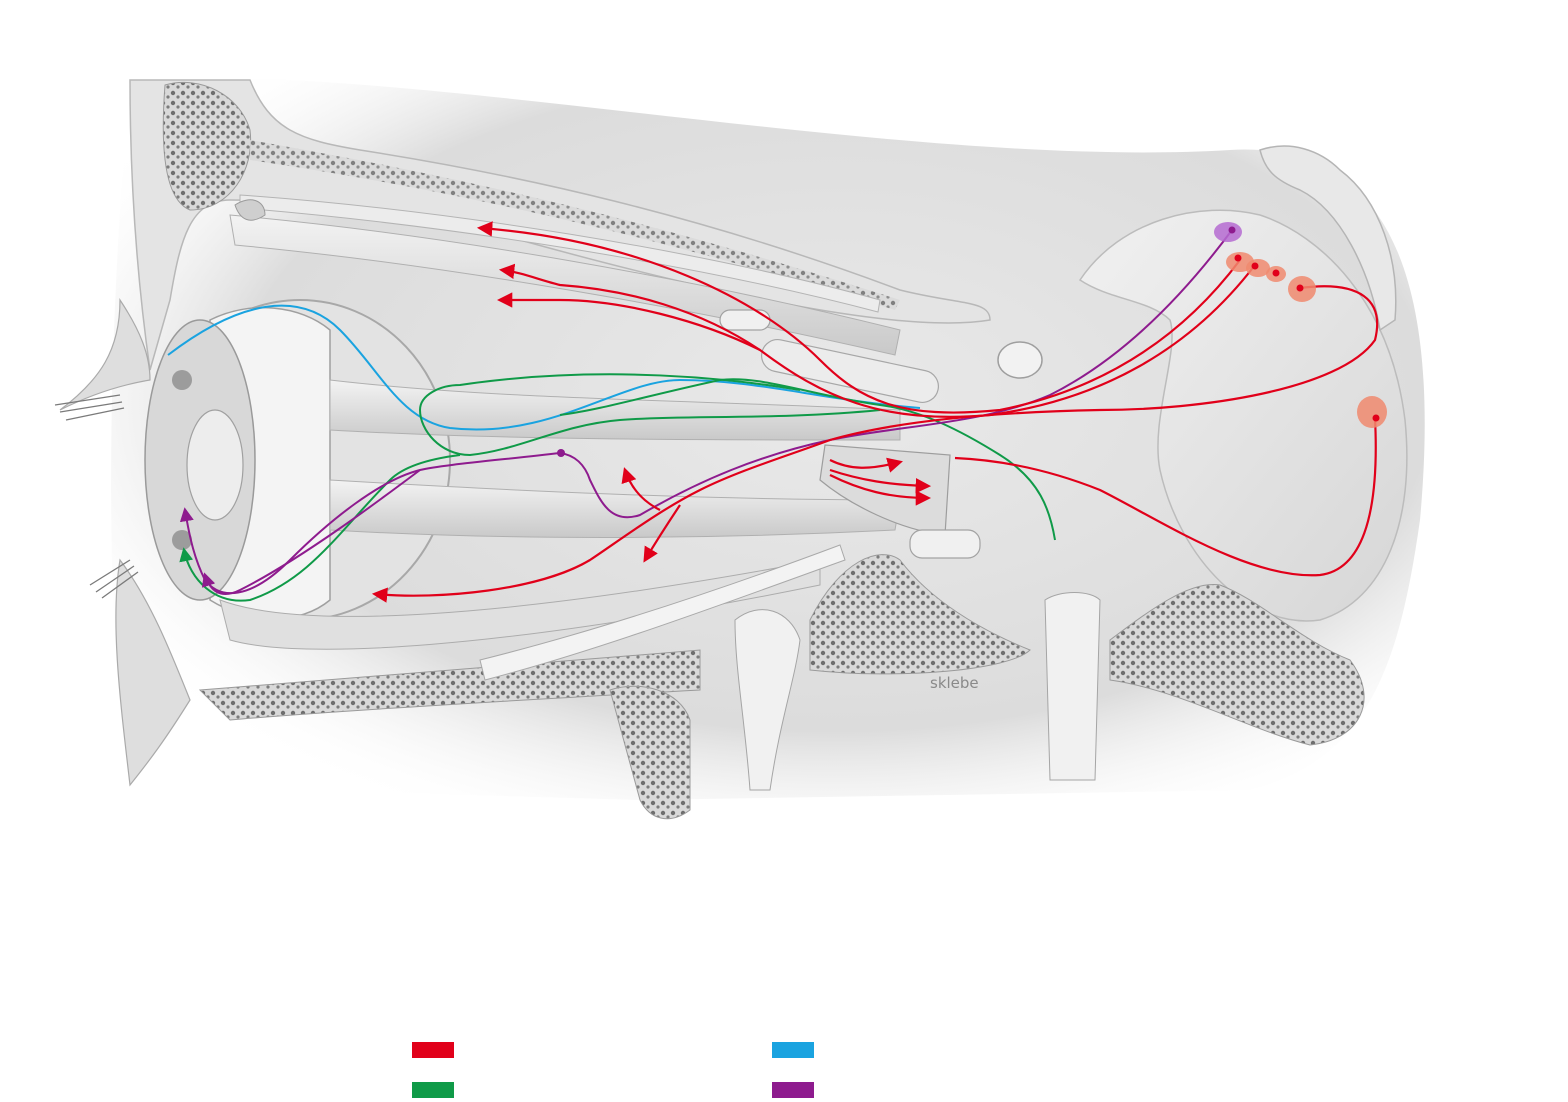 This screenshot has height=1102, width=1568. Describe the element at coordinates (1238, 258) in the screenshot. I see `red-nucleus-1-dot` at that location.